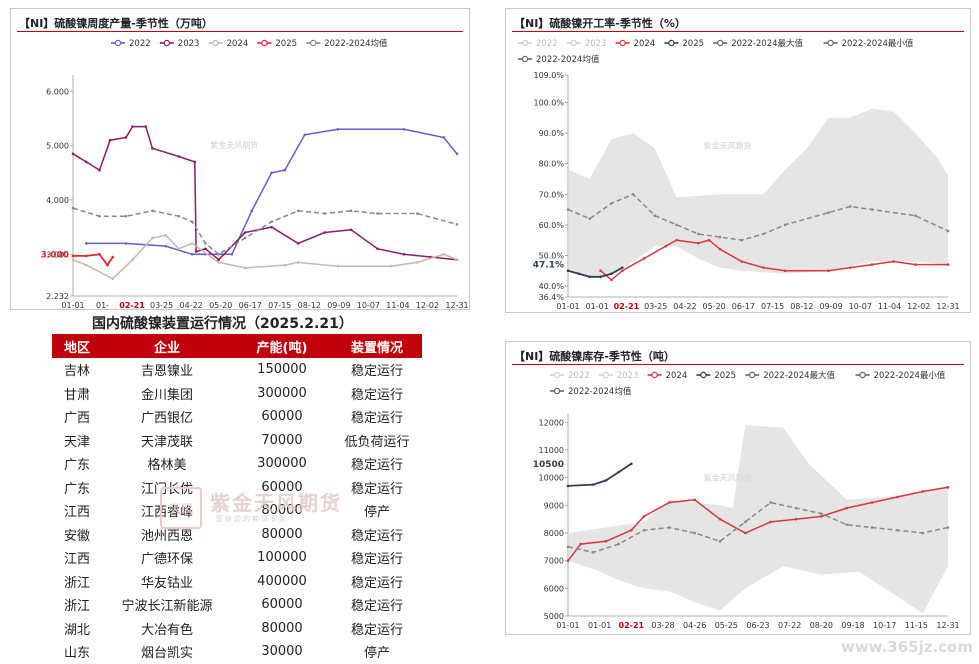  What do you see at coordinates (554, 616) in the screenshot?
I see `y-tick-label: 5000` at bounding box center [554, 616].